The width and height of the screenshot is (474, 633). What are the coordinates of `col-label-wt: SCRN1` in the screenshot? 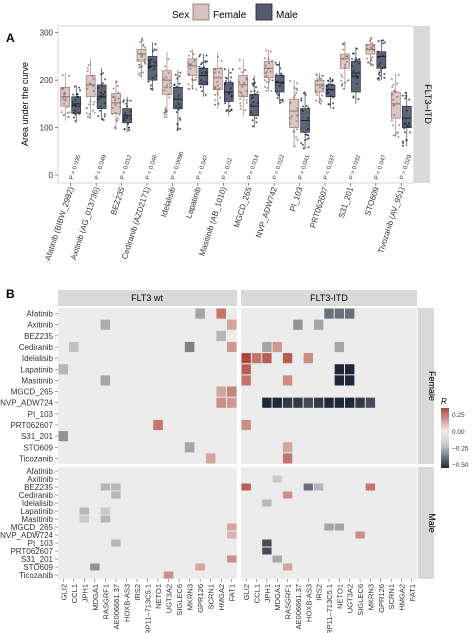 It's located at (211, 596).